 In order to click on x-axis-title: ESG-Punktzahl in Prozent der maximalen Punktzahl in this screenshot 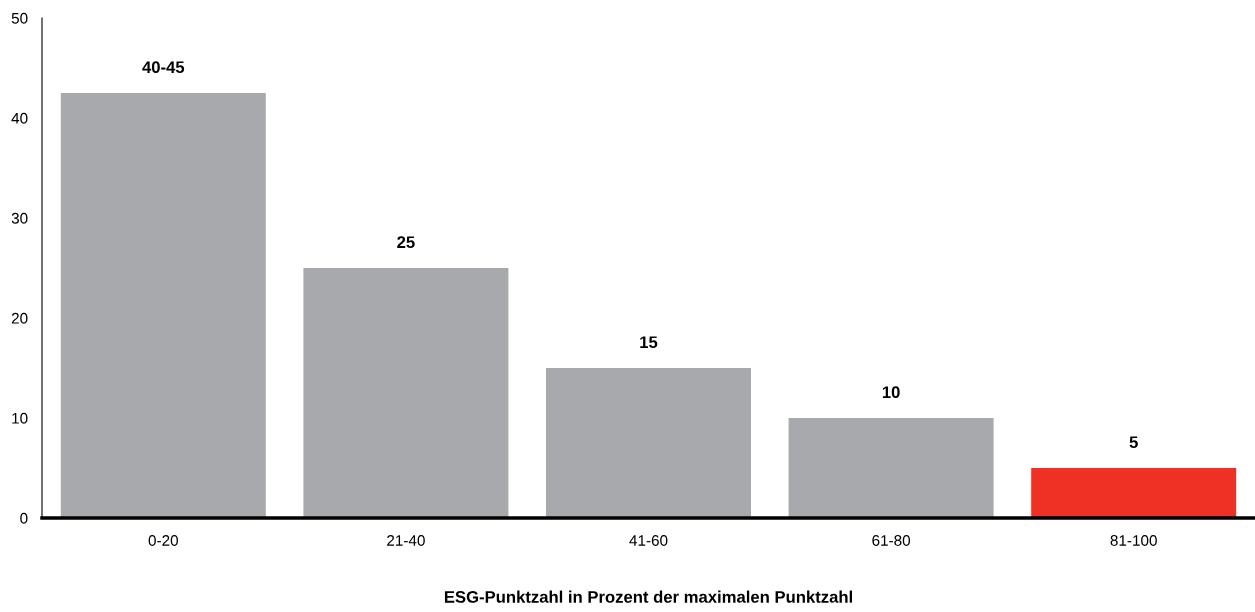, I will do `click(648, 596)`.